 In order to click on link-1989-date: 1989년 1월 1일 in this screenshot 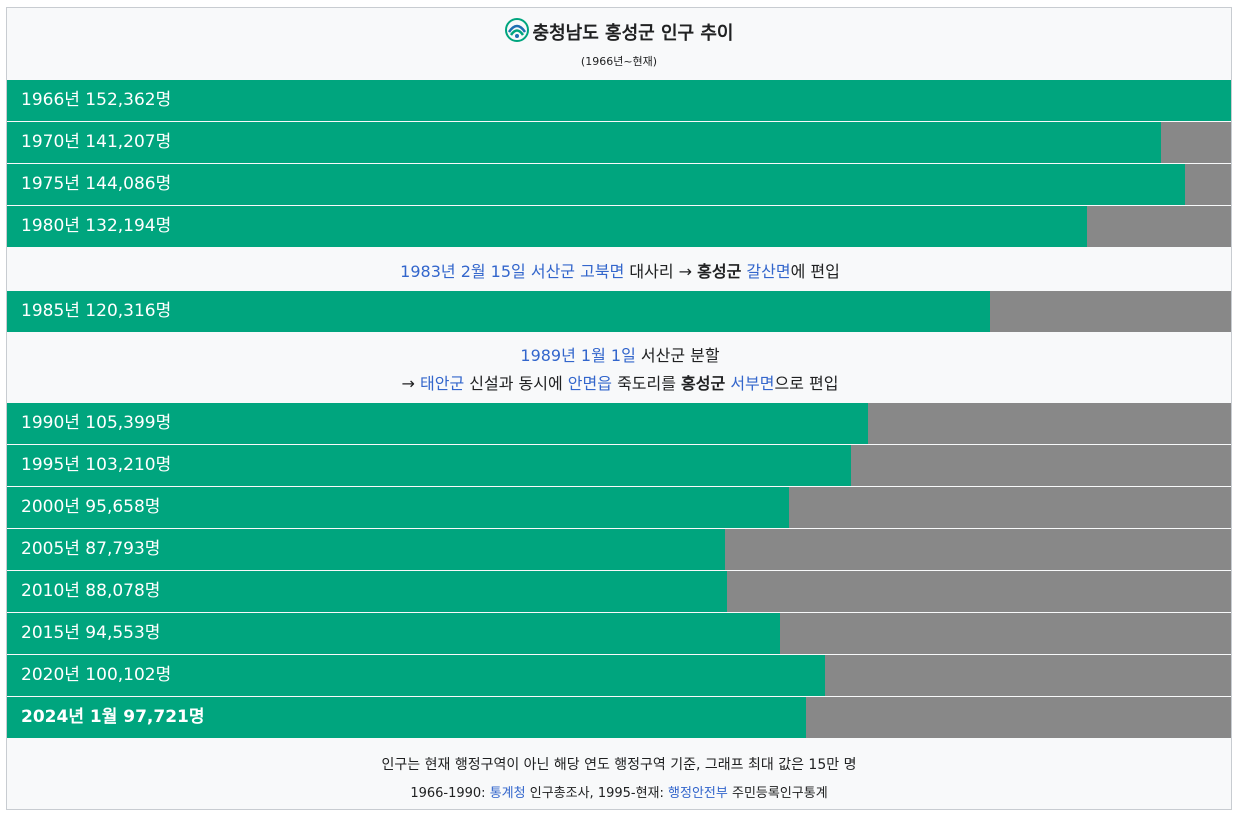, I will do `click(578, 355)`.